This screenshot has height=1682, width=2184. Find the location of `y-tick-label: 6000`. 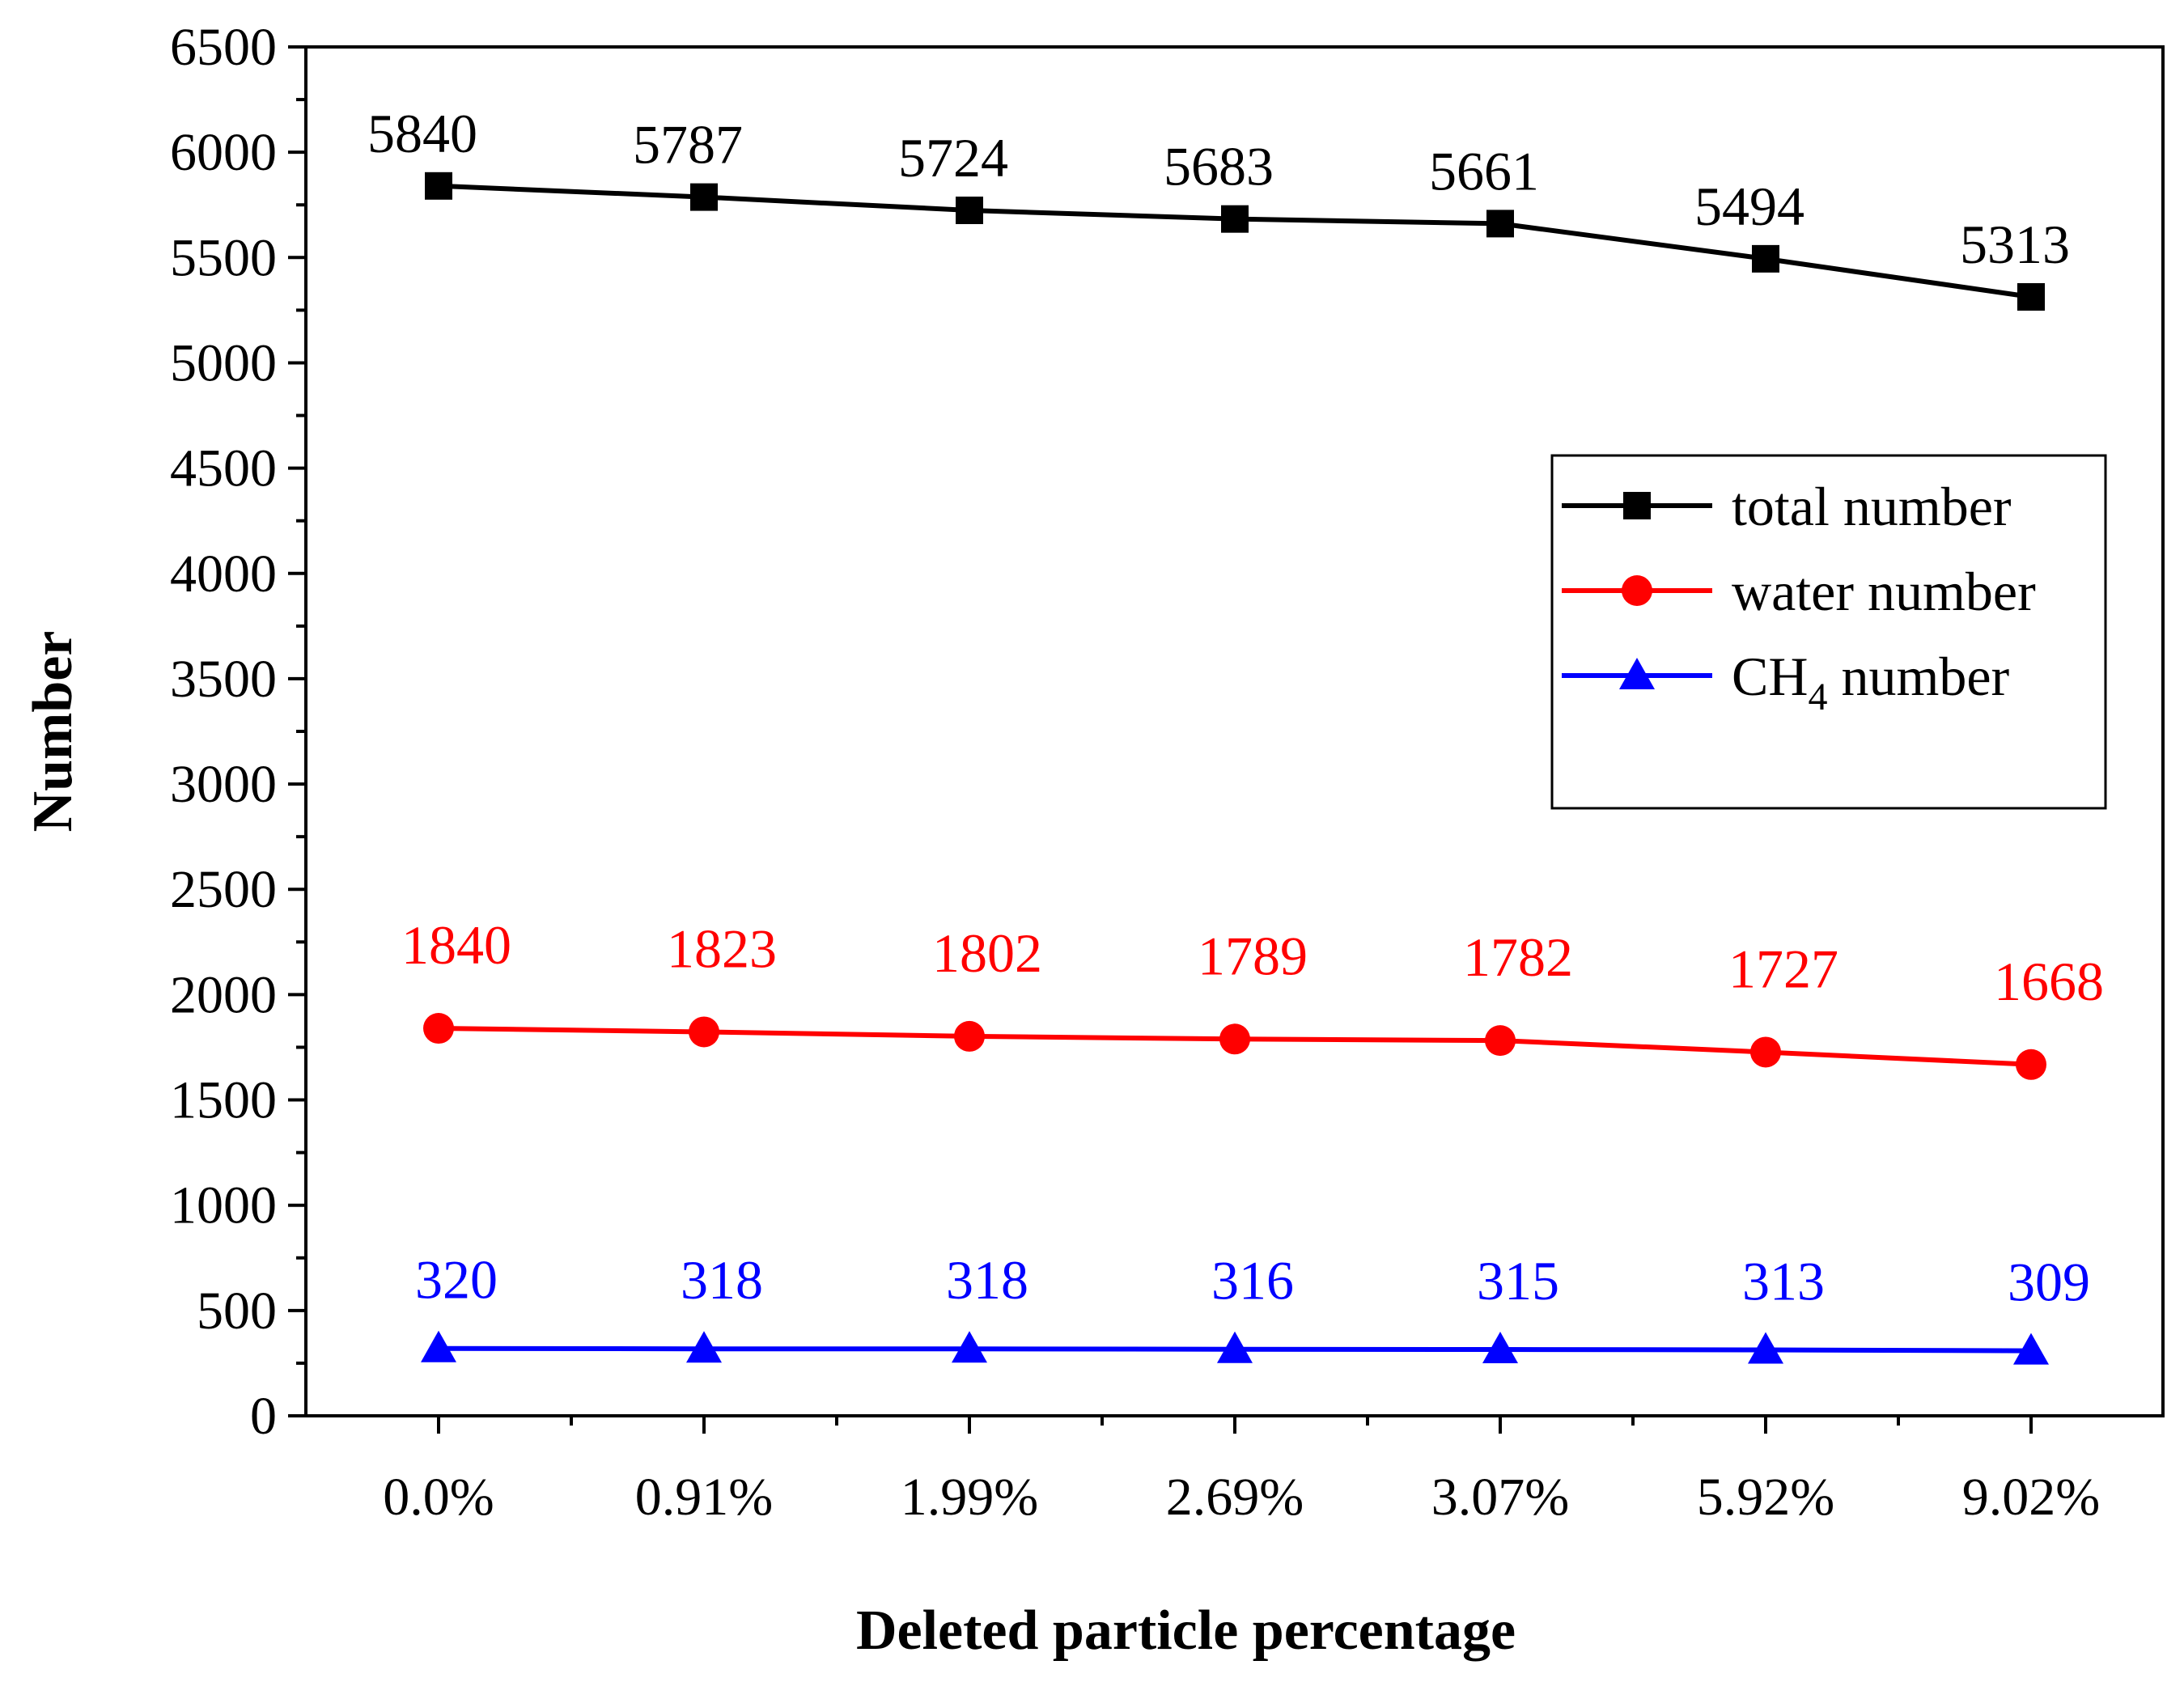

y-tick-label: 6000 is located at coordinates (224, 152).